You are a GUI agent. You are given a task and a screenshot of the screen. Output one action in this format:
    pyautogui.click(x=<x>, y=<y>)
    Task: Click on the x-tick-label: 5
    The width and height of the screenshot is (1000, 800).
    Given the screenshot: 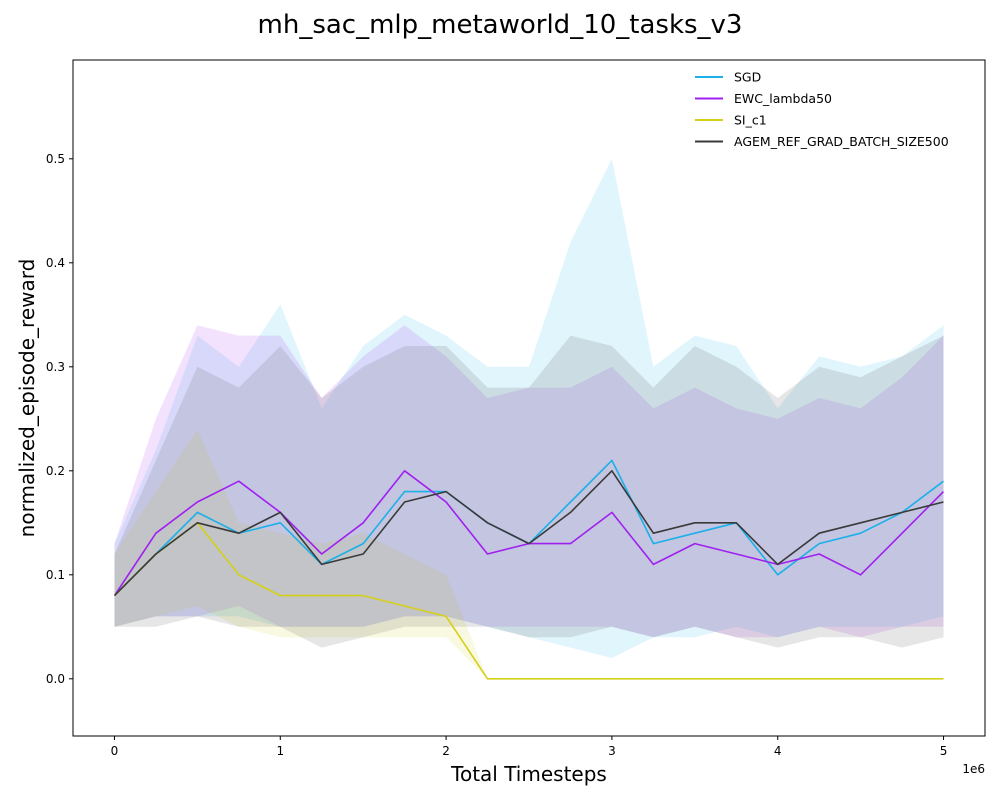 What is the action you would take?
    pyautogui.click(x=944, y=751)
    